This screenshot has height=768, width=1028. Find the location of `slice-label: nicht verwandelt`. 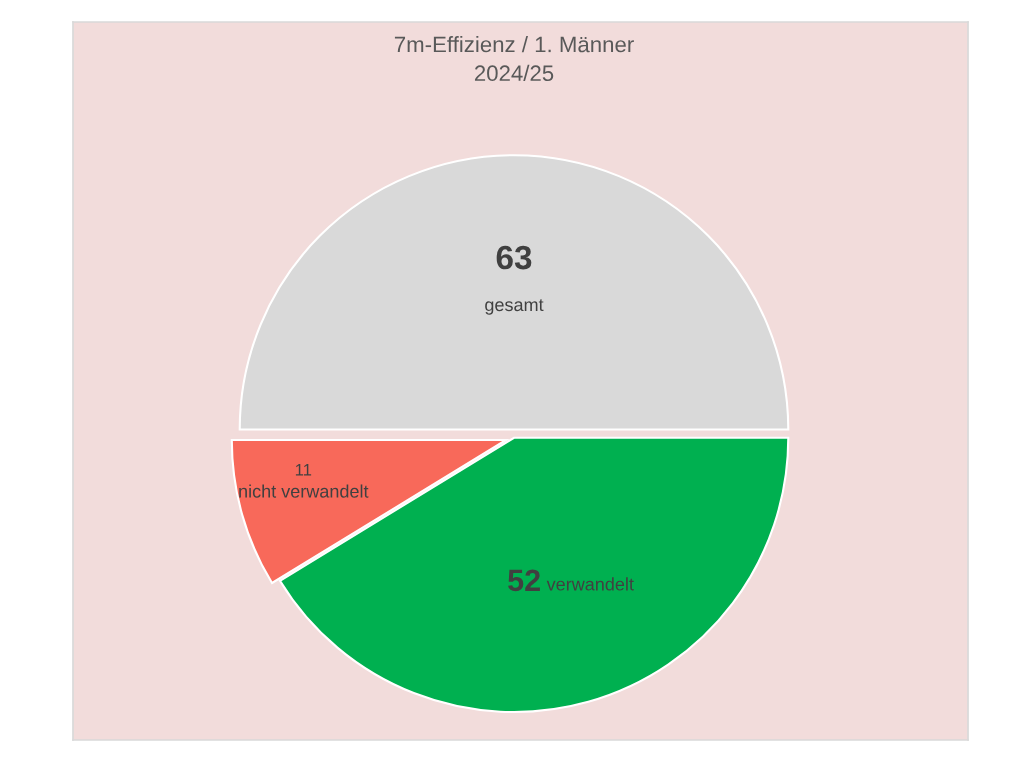

slice-label: nicht verwandelt is located at coordinates (304, 491).